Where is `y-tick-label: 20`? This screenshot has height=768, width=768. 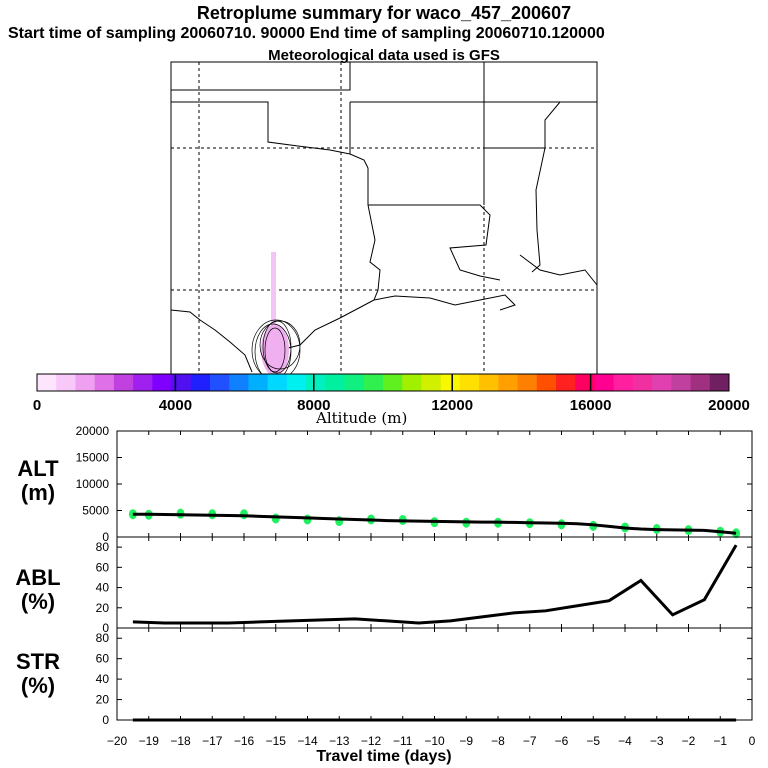 y-tick-label: 20 is located at coordinates (103, 608).